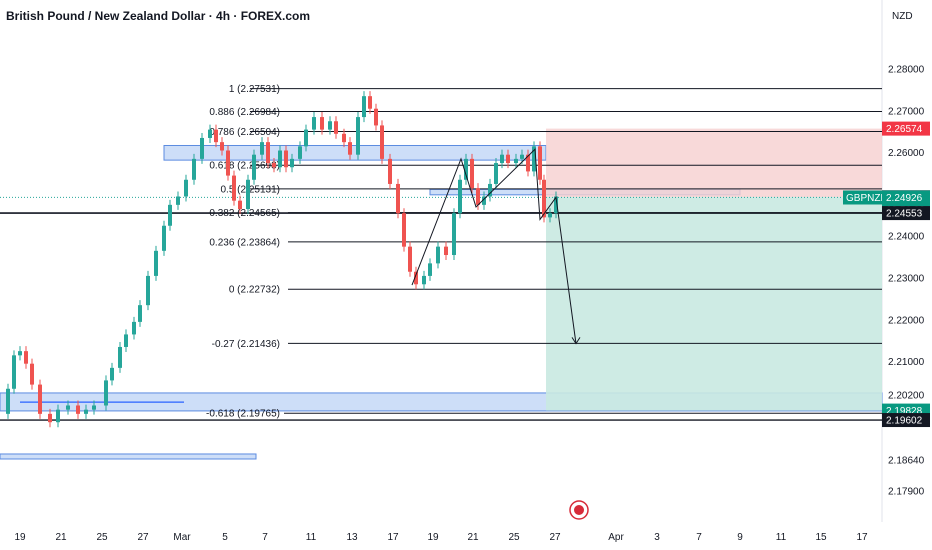 This screenshot has height=550, width=932. Describe the element at coordinates (906, 111) in the screenshot. I see `y-tick-label: 2.27000` at that location.